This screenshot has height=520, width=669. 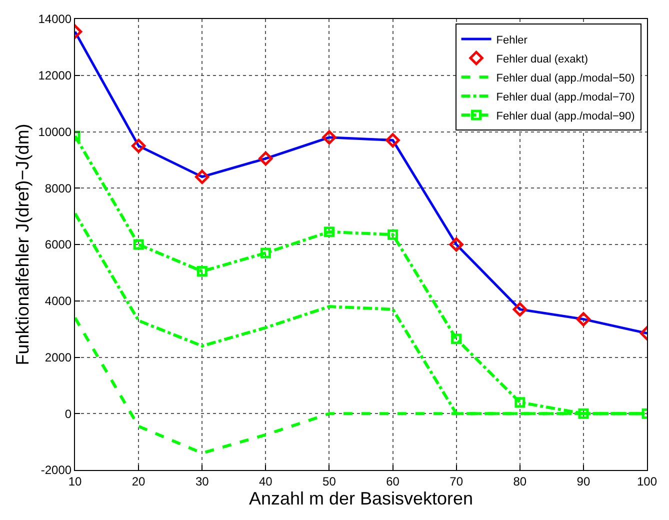 What do you see at coordinates (55, 75) in the screenshot?
I see `y-tick-label: 12000` at bounding box center [55, 75].